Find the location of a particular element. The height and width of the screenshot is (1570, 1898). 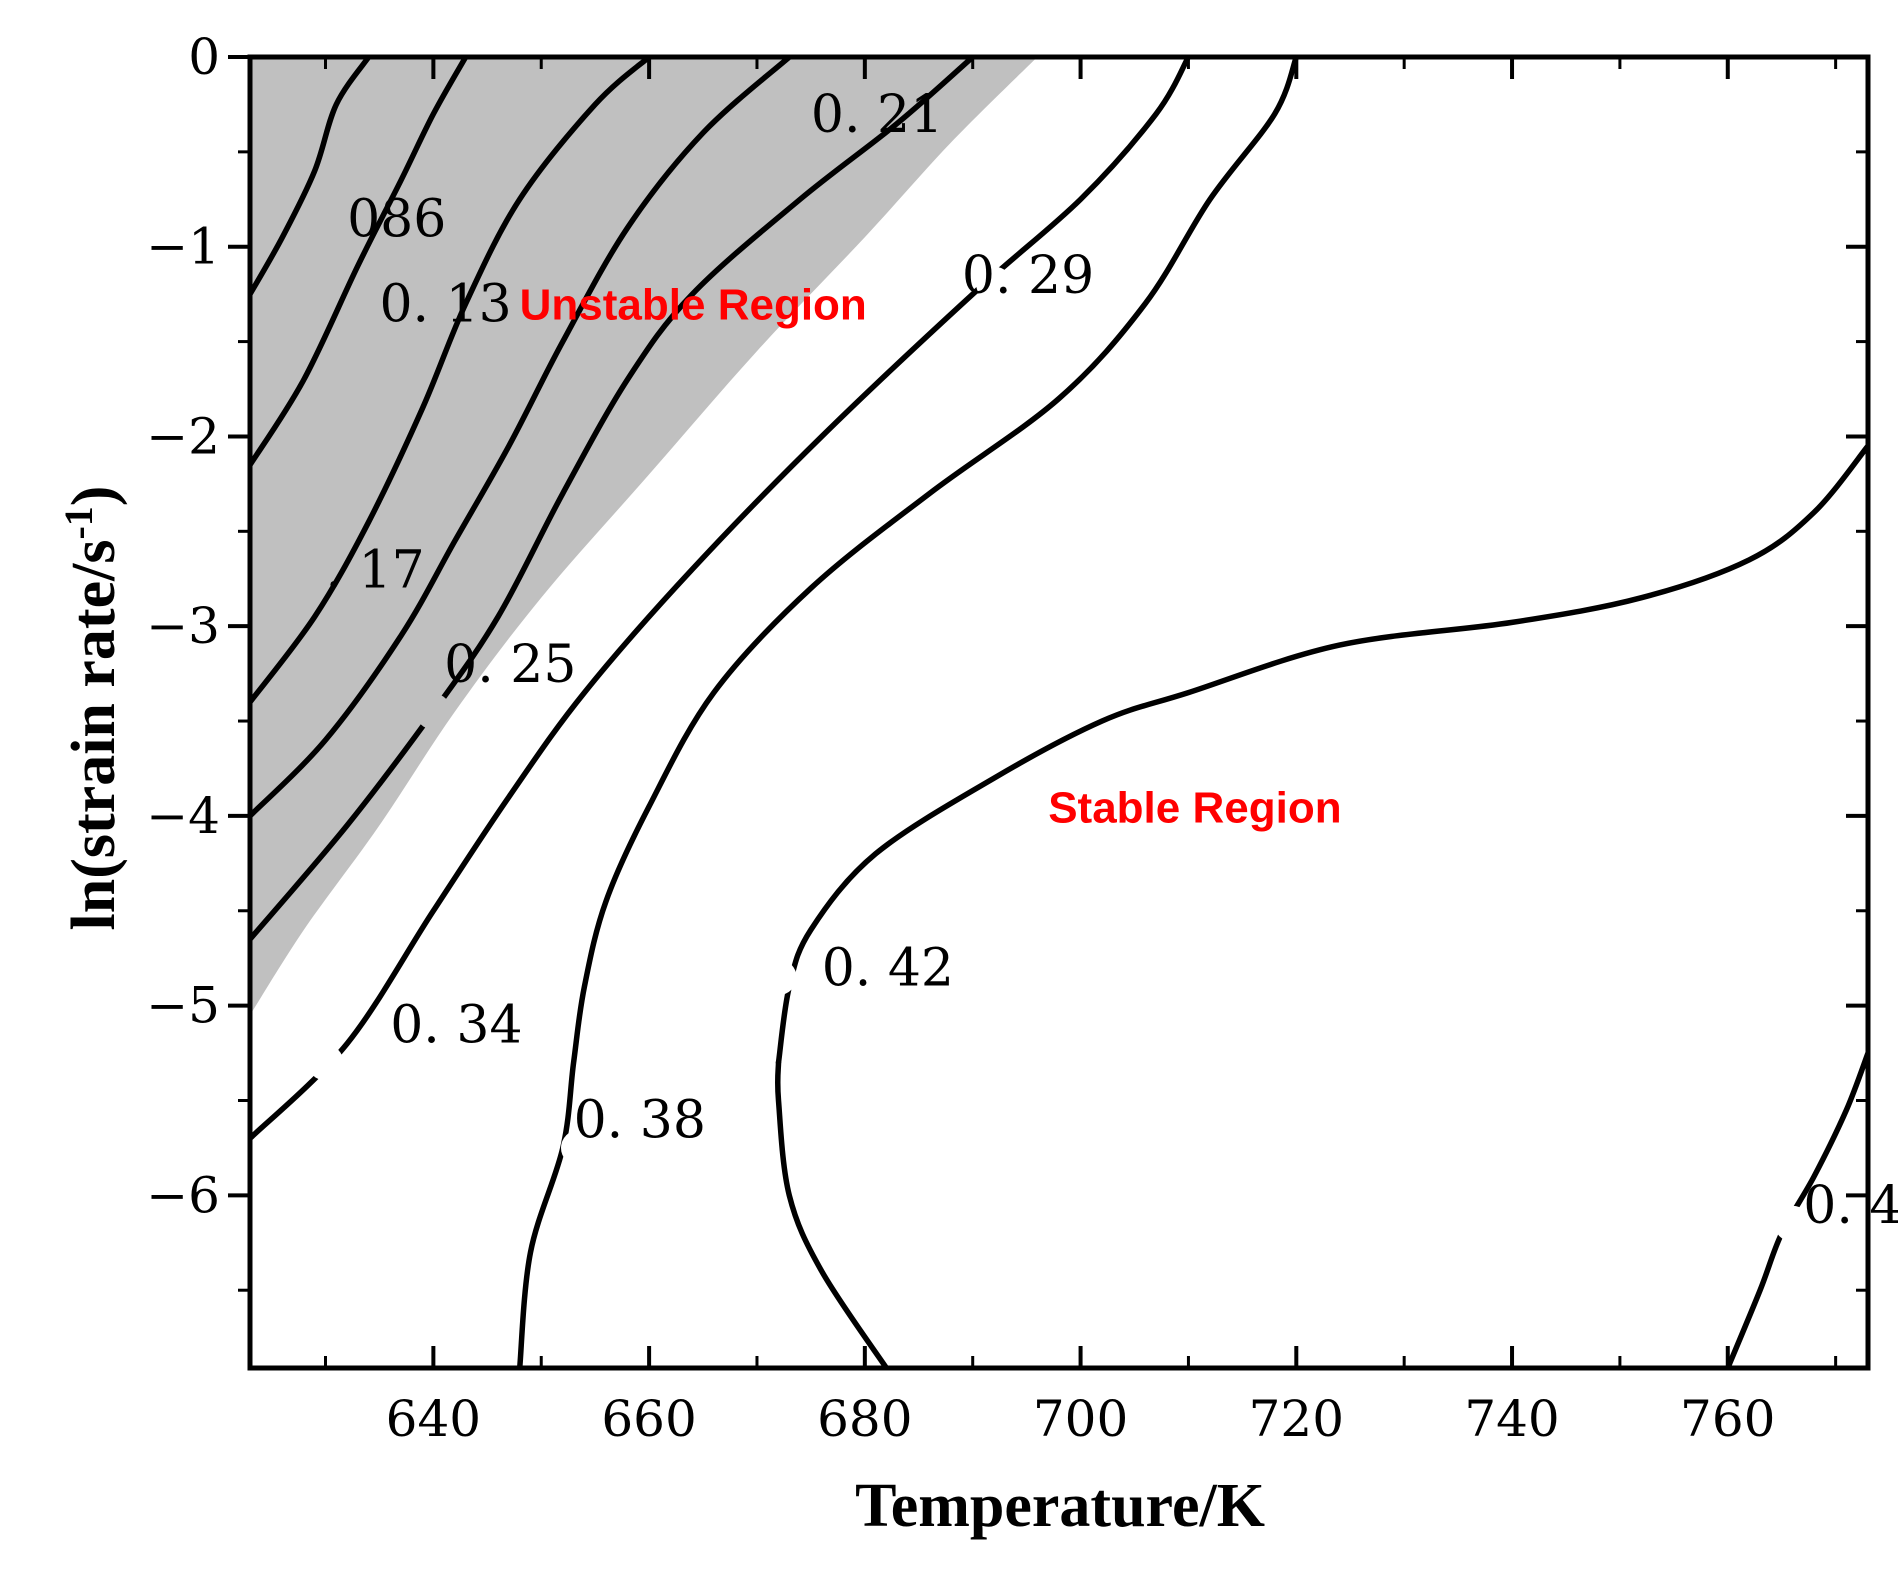

contour-label: 0. 25 is located at coordinates (510, 665).